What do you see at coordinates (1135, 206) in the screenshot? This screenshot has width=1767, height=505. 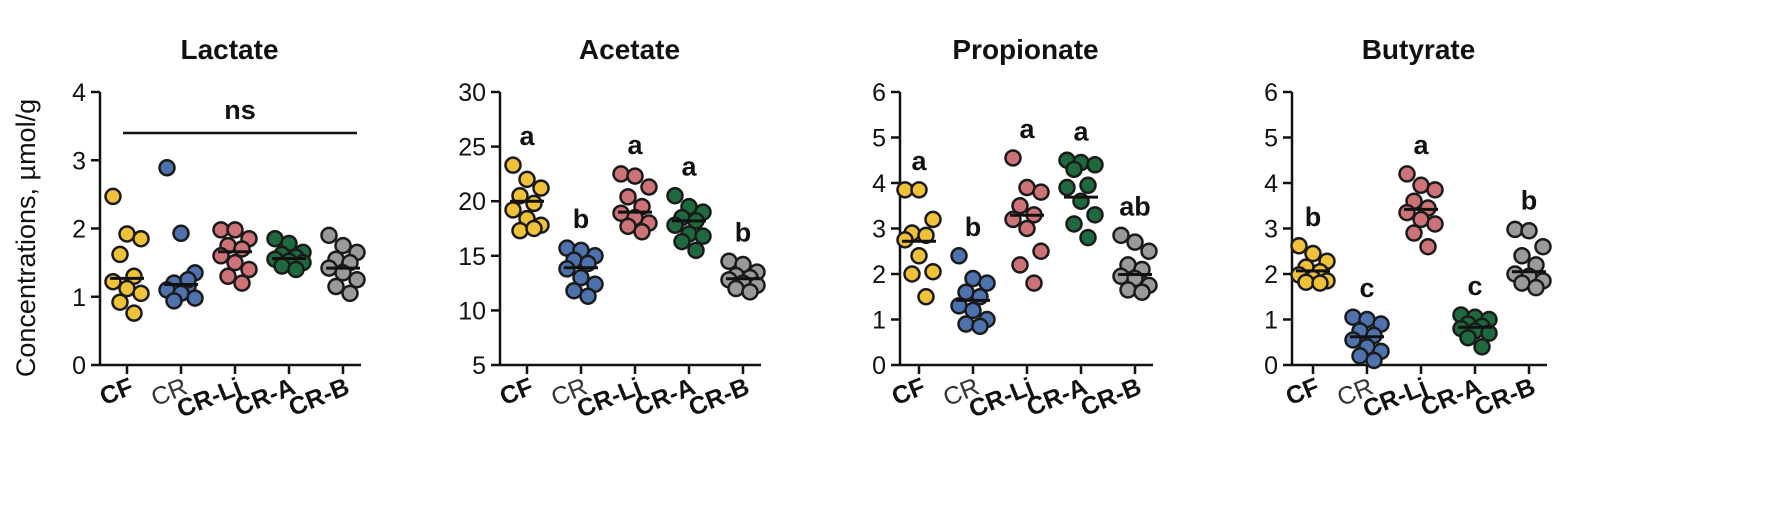 I see `significance-letter: ab` at bounding box center [1135, 206].